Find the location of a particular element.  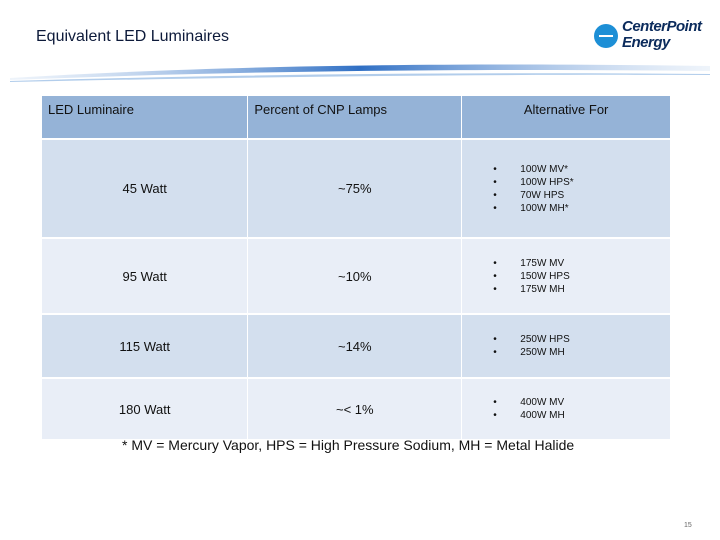

alternative-item: 400W MH is located at coordinates (581, 415).